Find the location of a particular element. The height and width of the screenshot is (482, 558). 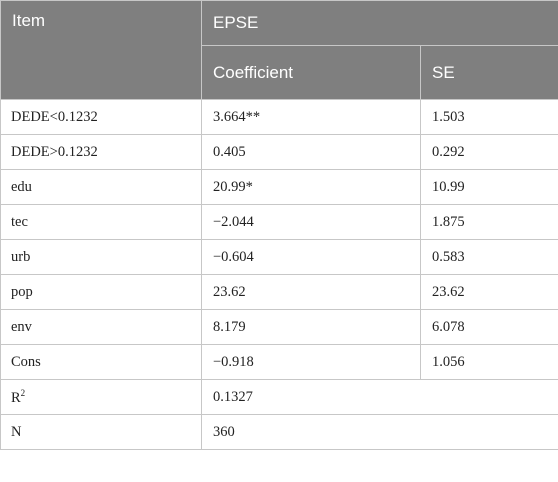

n-row: N 360 is located at coordinates (279, 432).